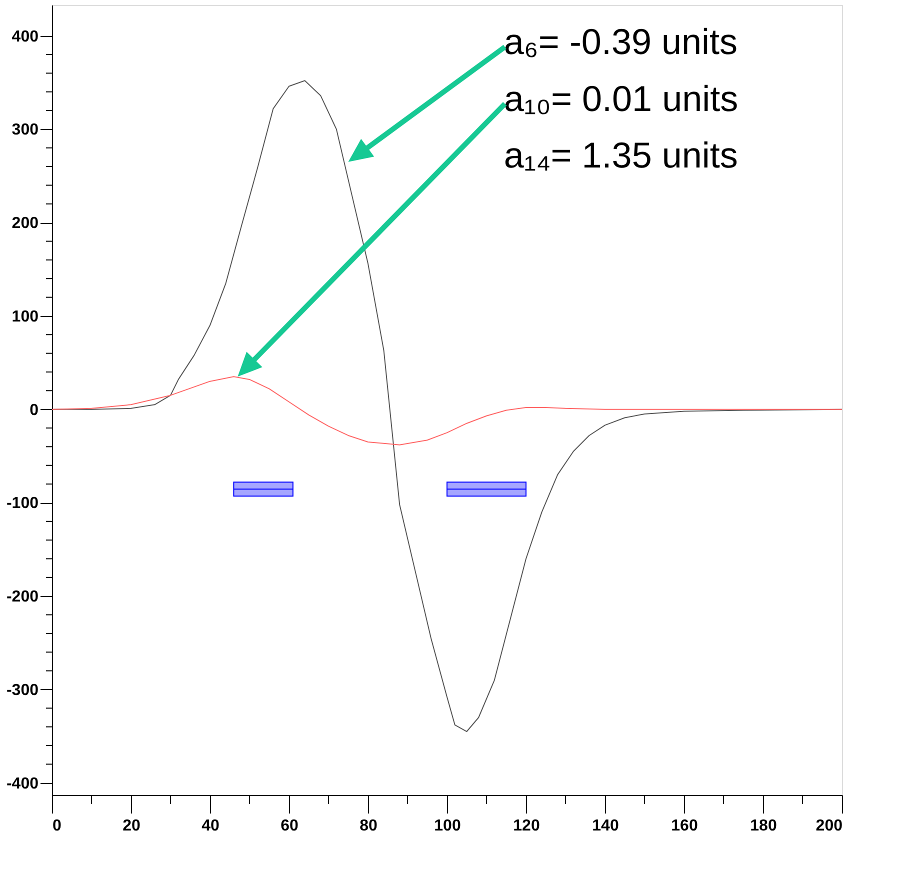 This screenshot has width=914, height=875. Describe the element at coordinates (22, 597) in the screenshot. I see `y-tick-label: -200` at that location.